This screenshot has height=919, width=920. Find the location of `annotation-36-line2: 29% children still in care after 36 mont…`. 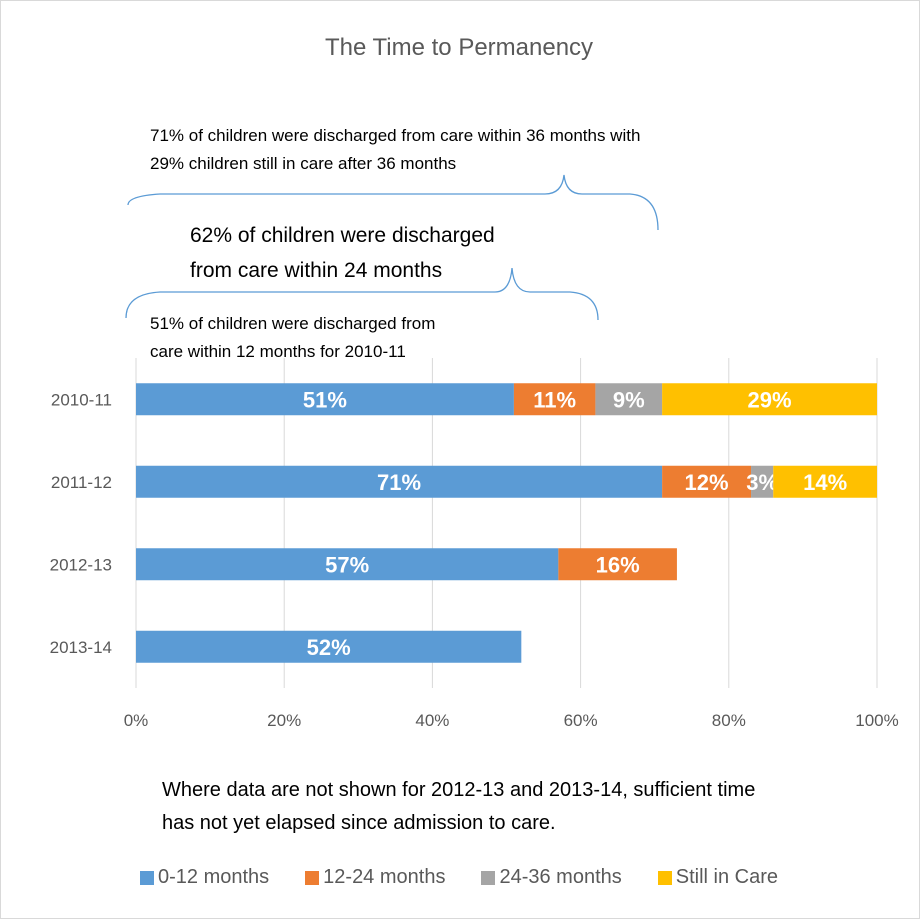

annotation-36-line2: 29% children still in care after 36 mont… is located at coordinates (303, 163).